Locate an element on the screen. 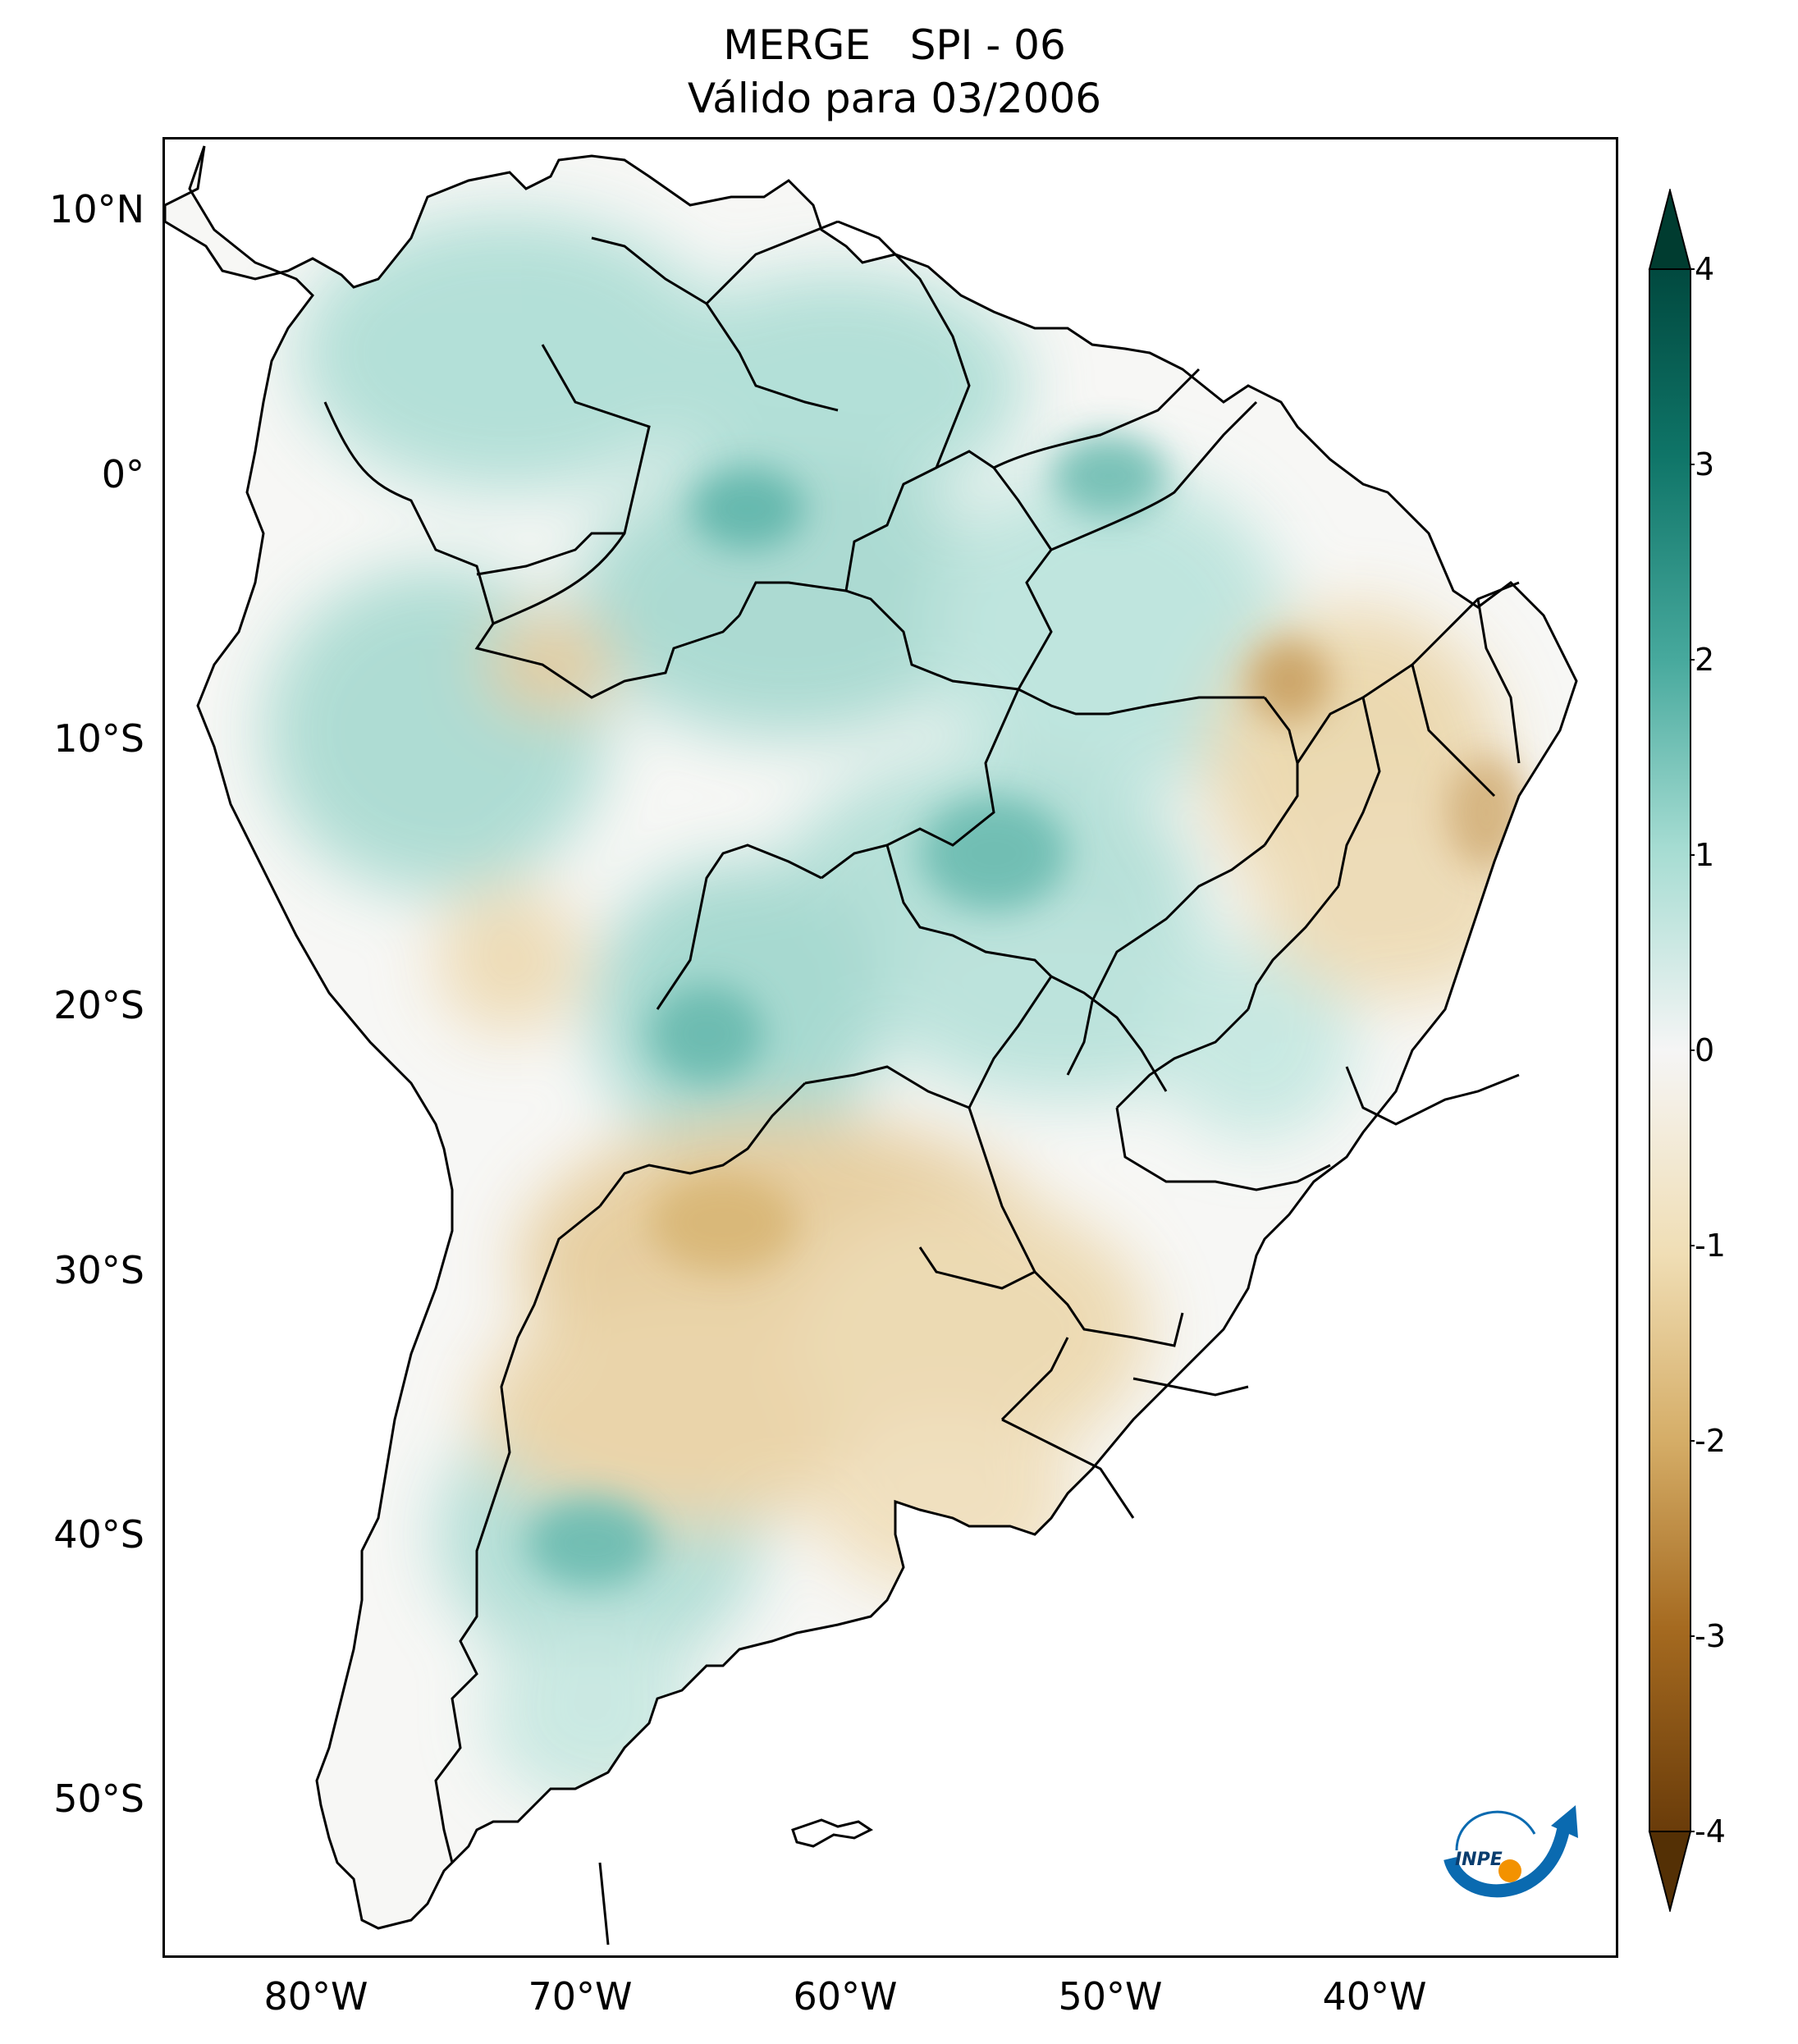 This screenshot has width=1798, height=2044. map-subtitle: Válido para 03/2006 is located at coordinates (894, 98).